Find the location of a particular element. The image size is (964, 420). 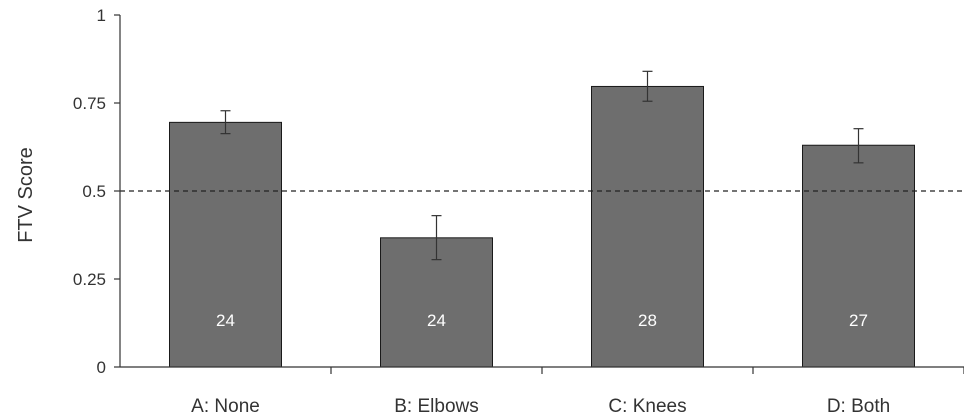

y-ticks-group: 0 0.25 0.5 0.75 1 is located at coordinates (96, 191).